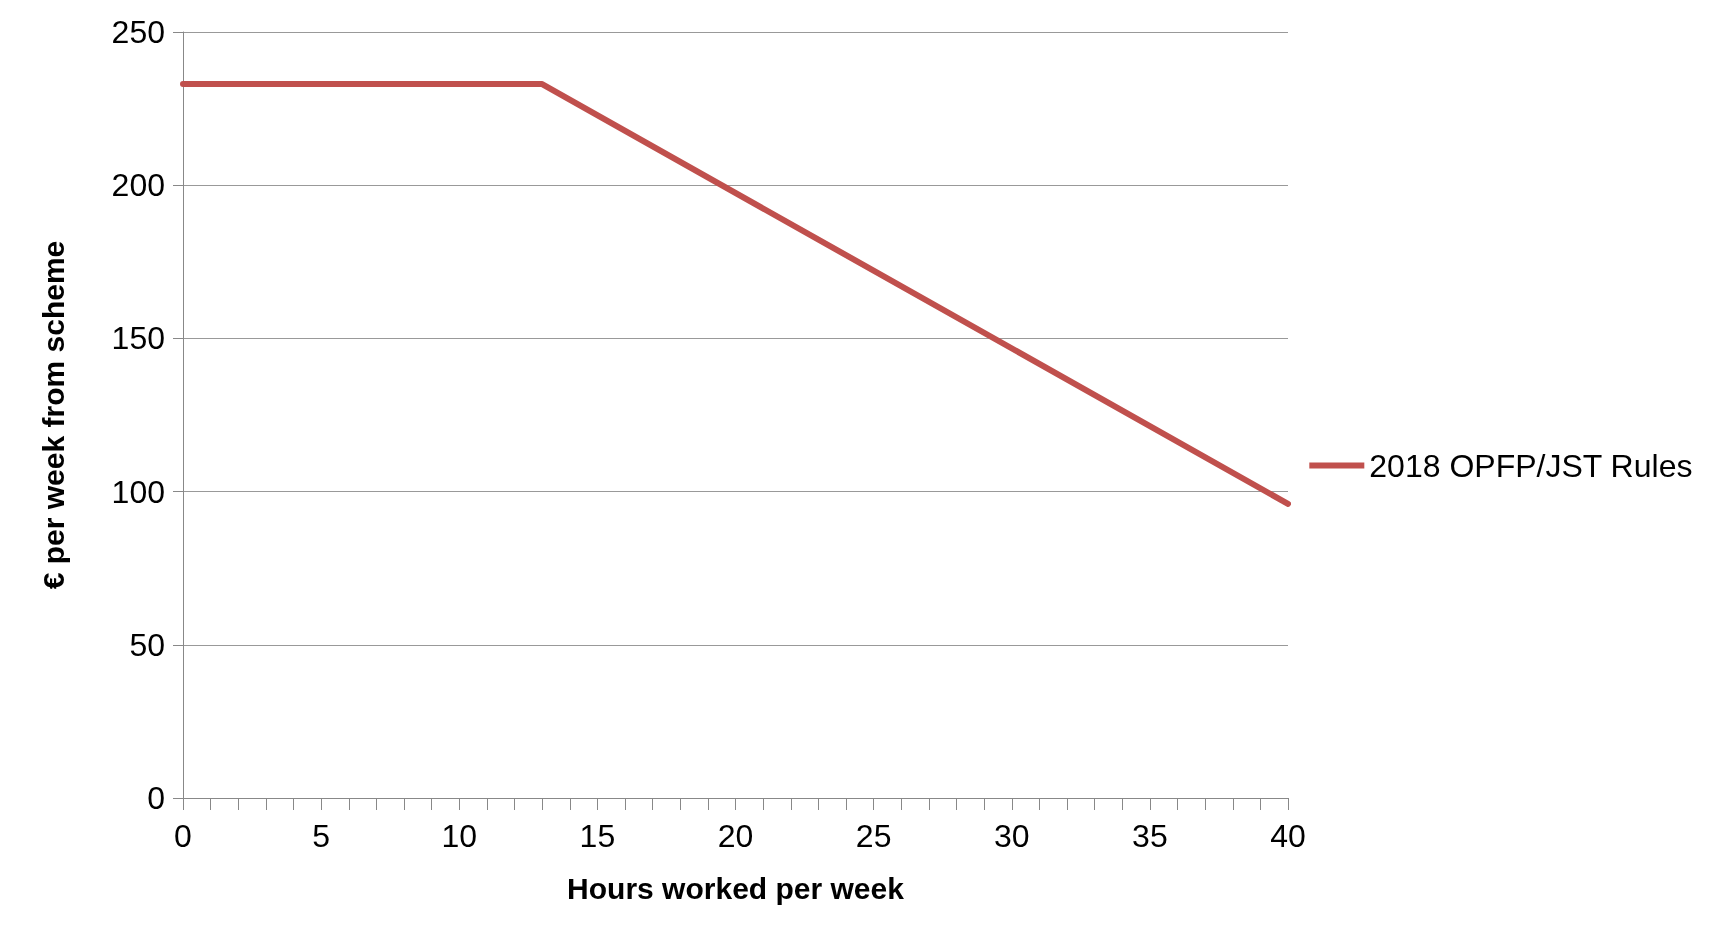 Image resolution: width=1718 pixels, height=936 pixels. Describe the element at coordinates (138, 491) in the screenshot. I see `y-tick-label: 100` at that location.